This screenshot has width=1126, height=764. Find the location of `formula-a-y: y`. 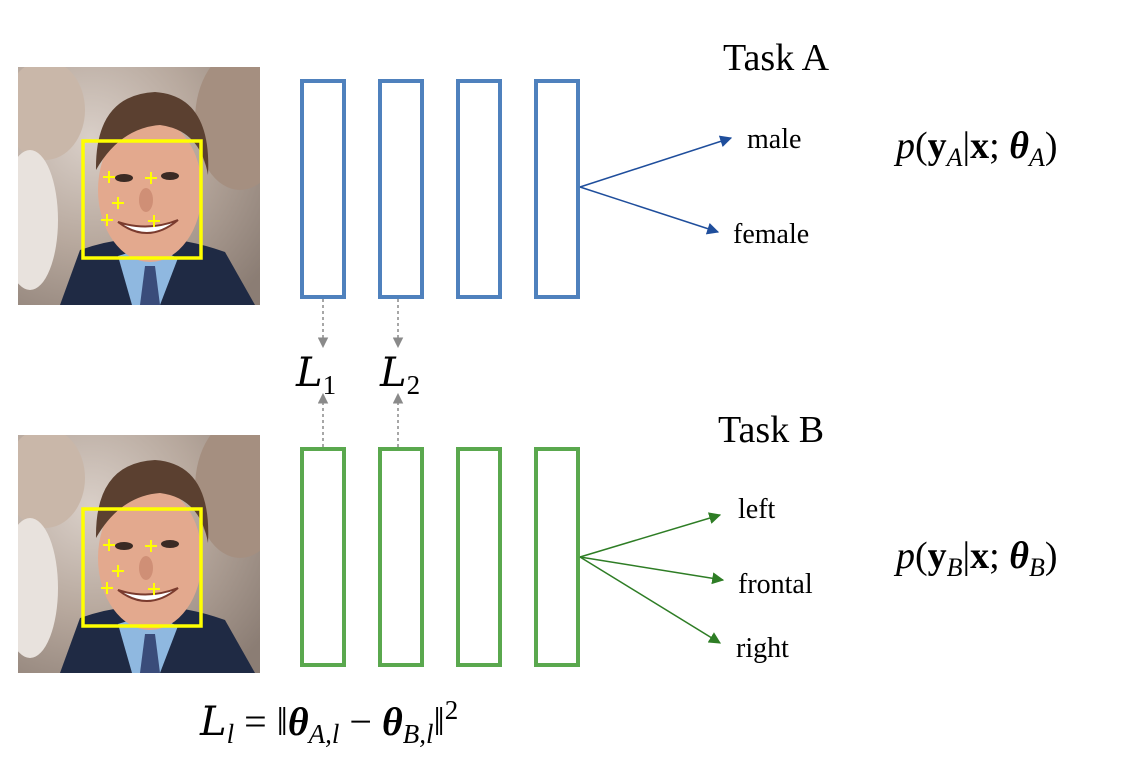

formula-a-y: y is located at coordinates (937, 146).